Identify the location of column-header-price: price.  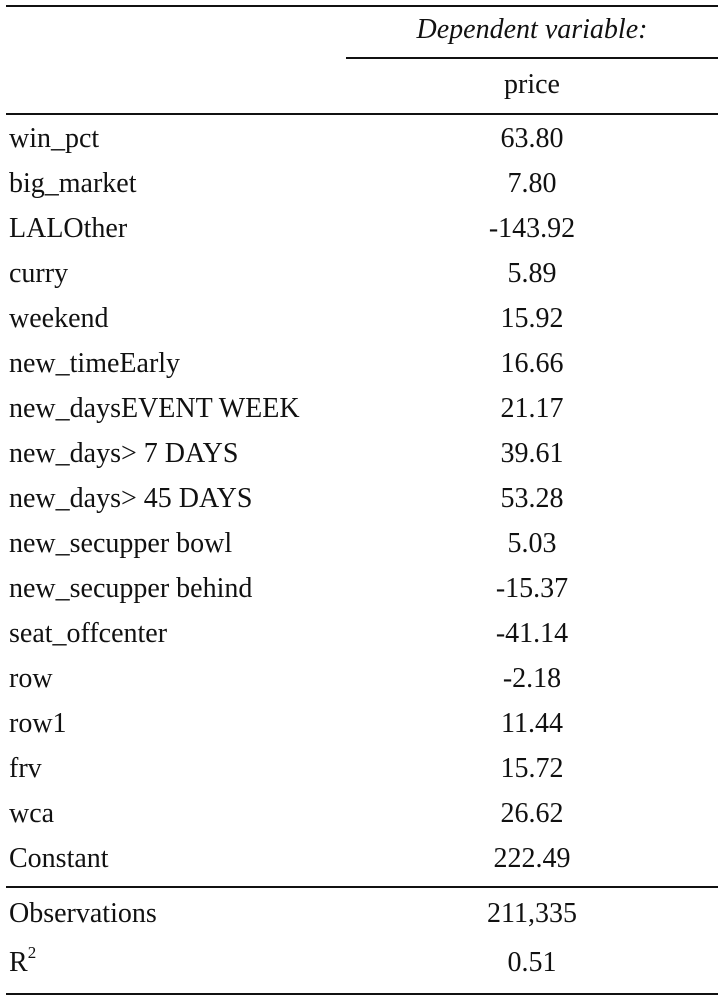
(532, 84).